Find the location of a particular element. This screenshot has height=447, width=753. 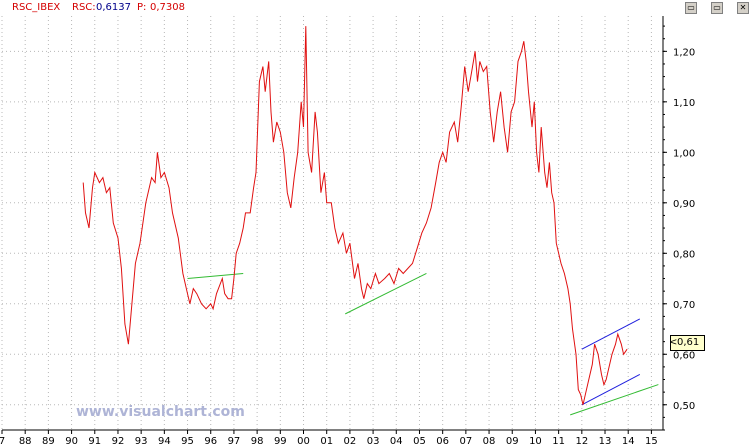

x-tick-label: 89 is located at coordinates (48, 441).